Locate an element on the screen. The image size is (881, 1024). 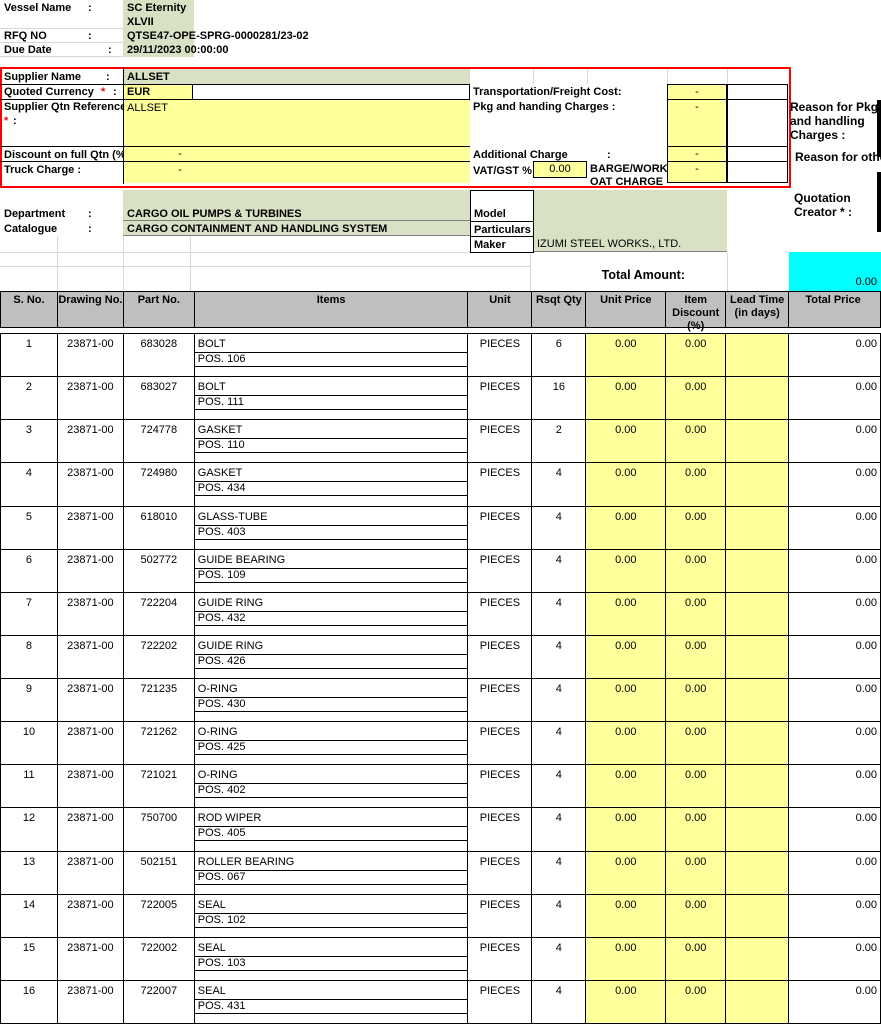
item-blank-line is located at coordinates (331, 587).